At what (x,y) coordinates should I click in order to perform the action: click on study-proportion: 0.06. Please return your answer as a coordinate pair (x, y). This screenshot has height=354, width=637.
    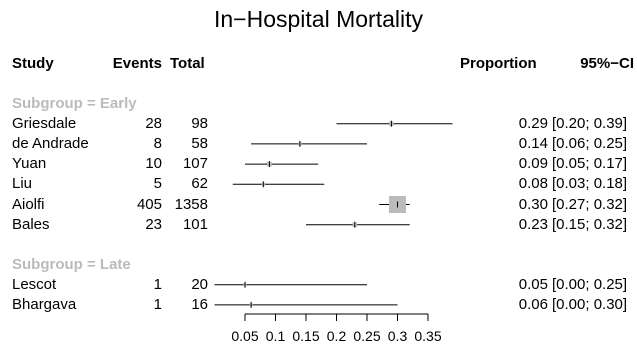
    Looking at the image, I should click on (533, 304).